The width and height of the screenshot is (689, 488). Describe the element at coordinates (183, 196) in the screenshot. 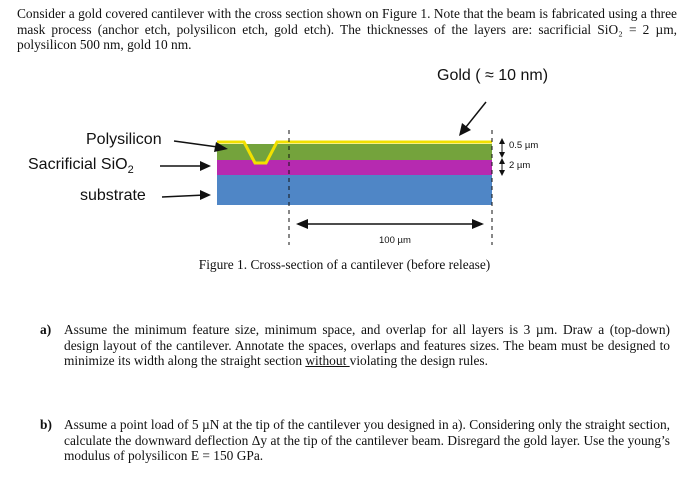

I see `substrate-pointer-arrow` at that location.